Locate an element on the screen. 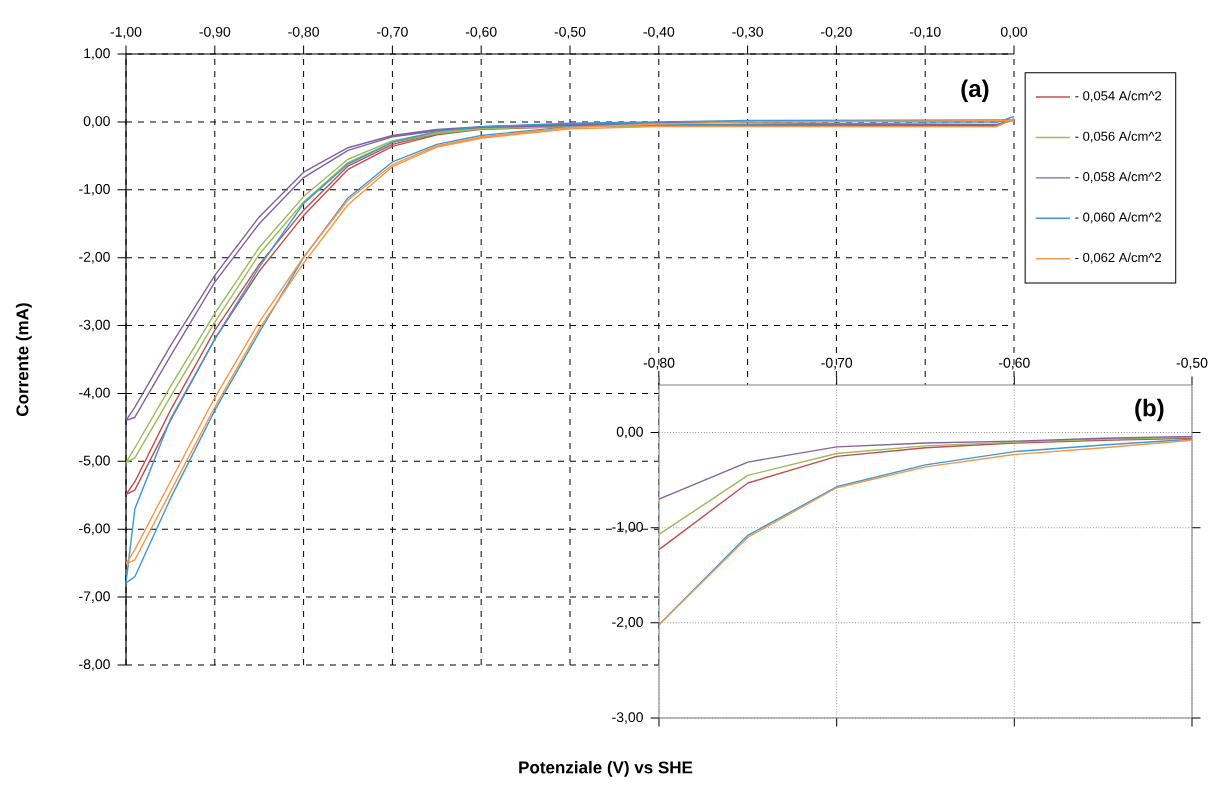  legend-label: - 0,054 A/cm^2 is located at coordinates (1118, 96).